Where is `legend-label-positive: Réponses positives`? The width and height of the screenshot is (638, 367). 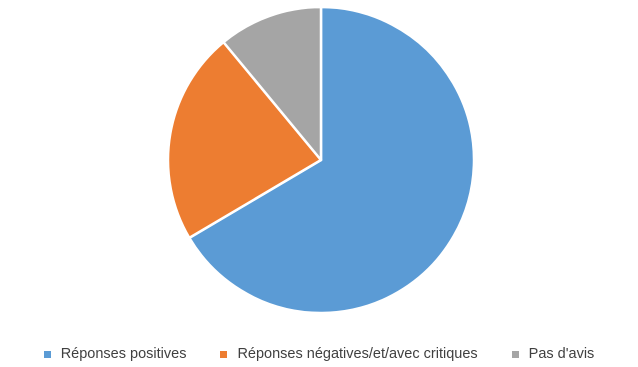 legend-label-positive: Réponses positives is located at coordinates (123, 354).